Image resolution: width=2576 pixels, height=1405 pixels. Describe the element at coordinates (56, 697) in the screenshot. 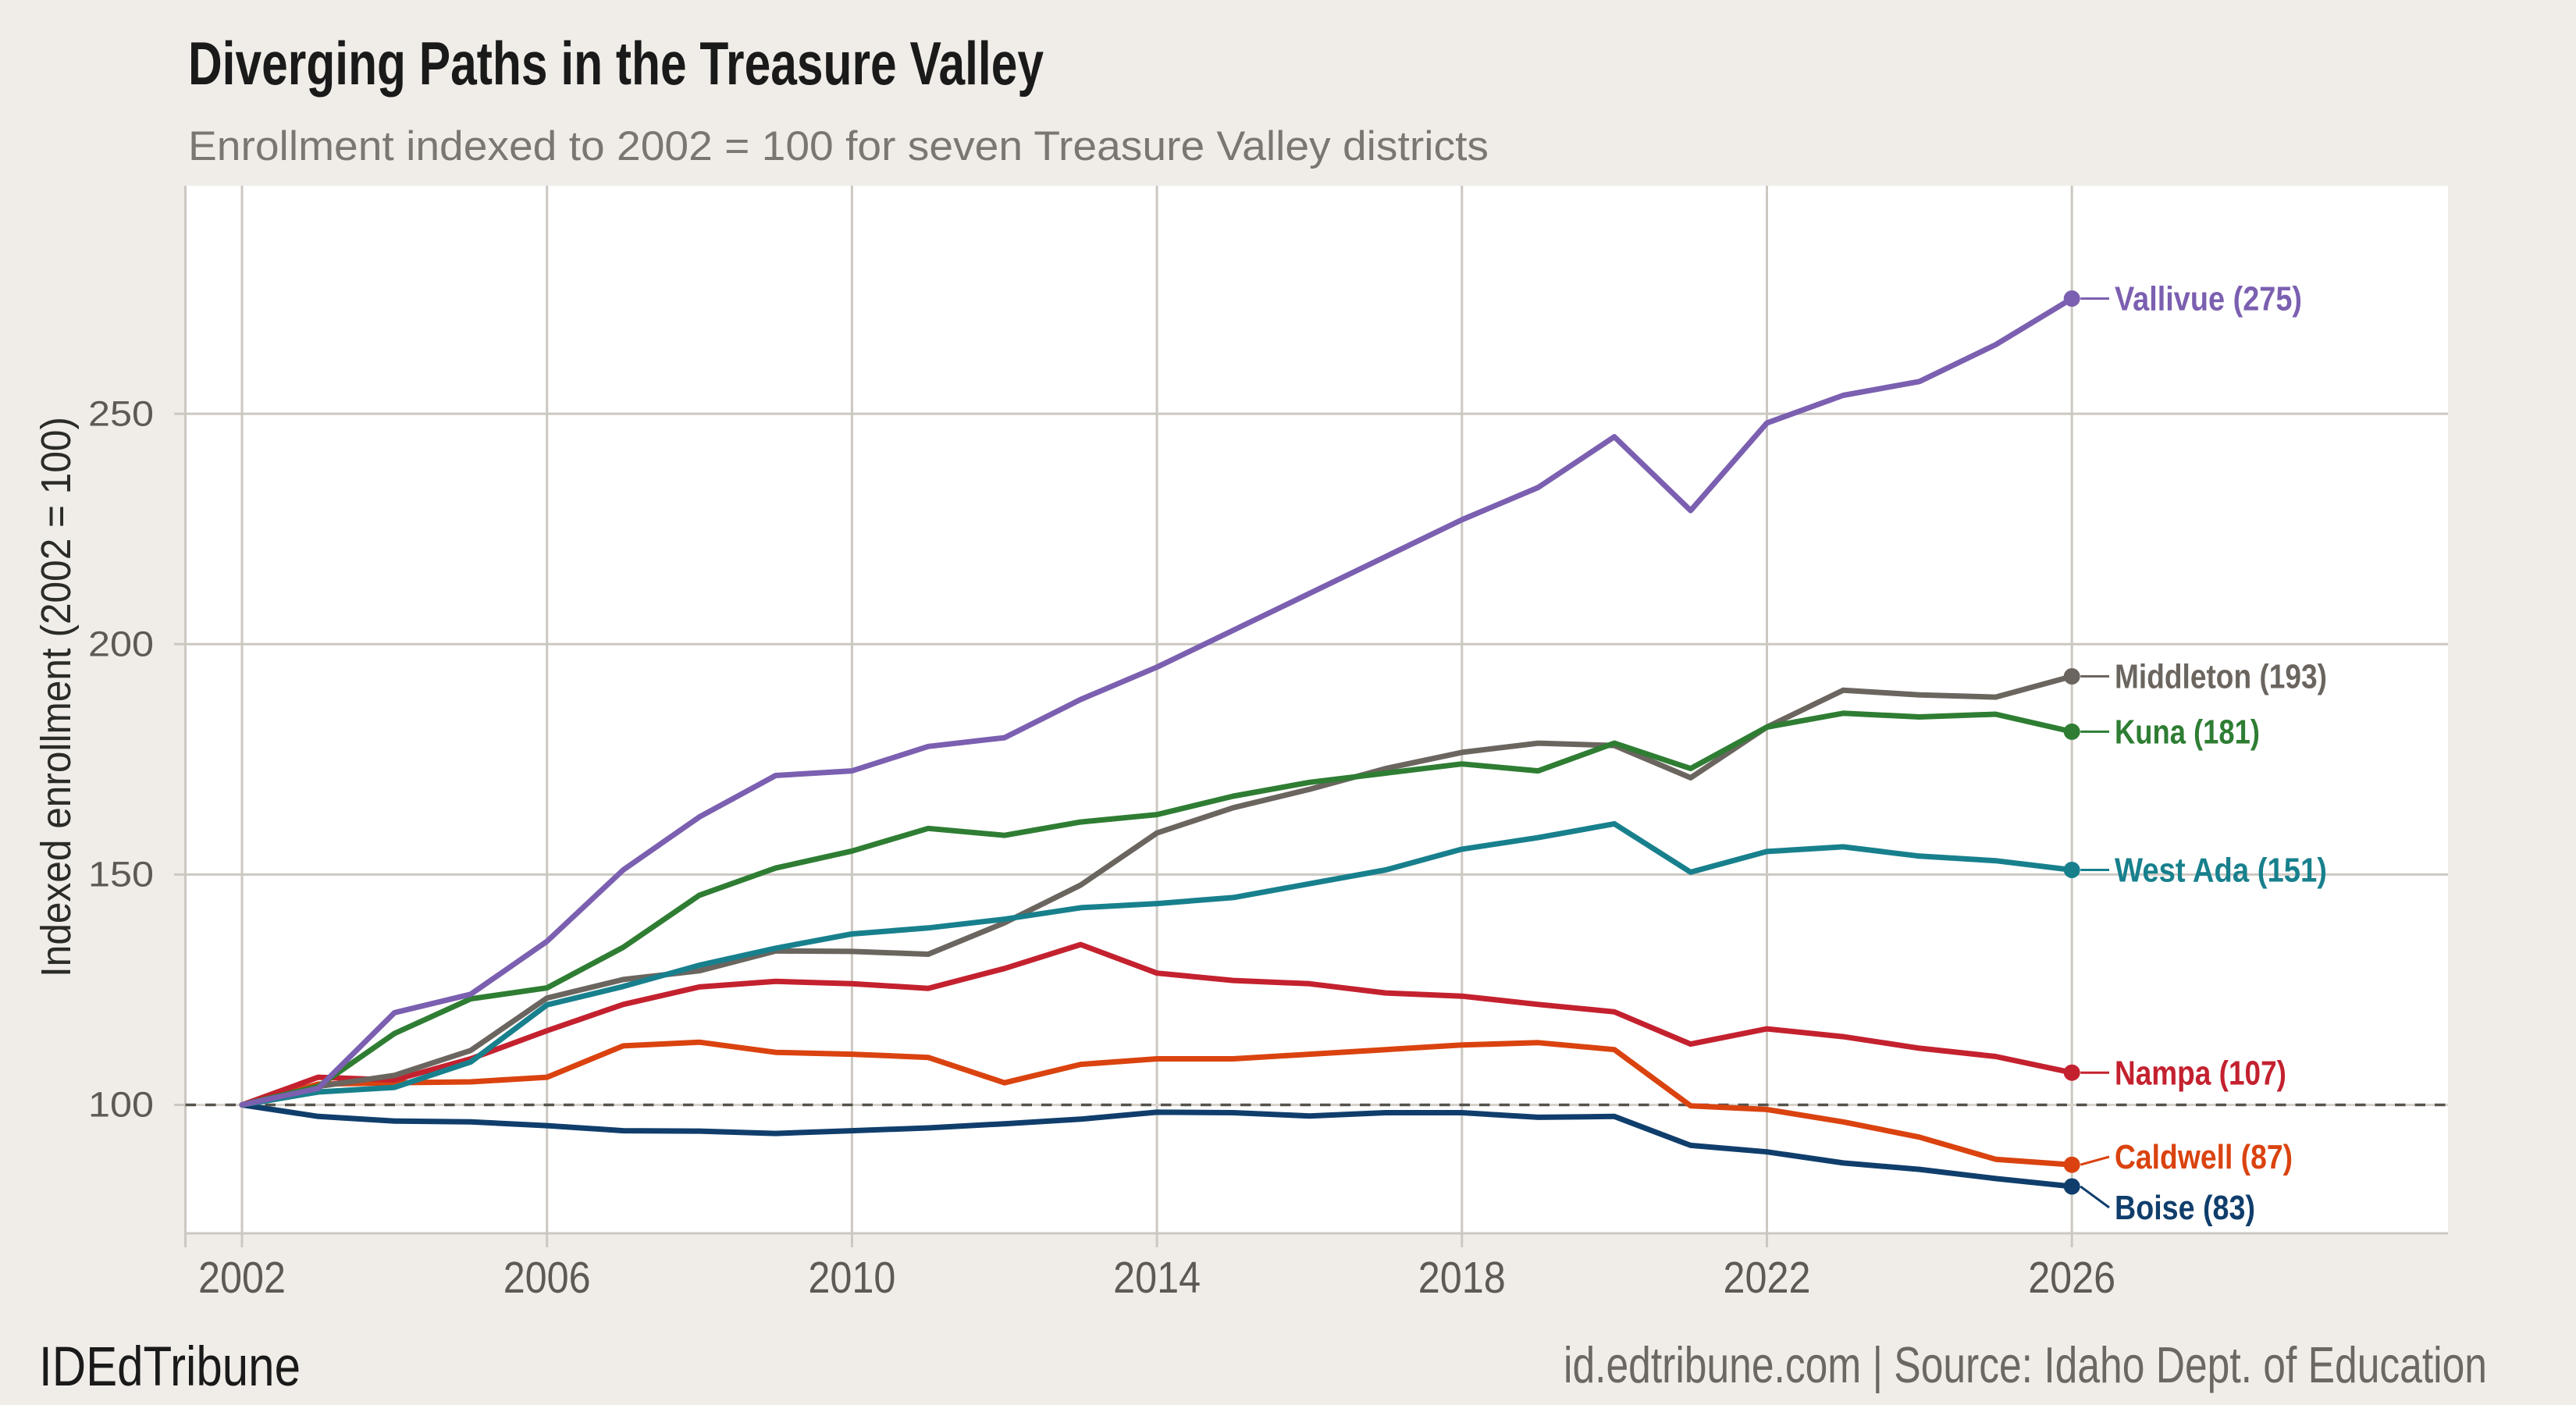

I see `svg-text:Indexed enrollment (2002 = 100: Indexed enrollment (2002 = 100)` at that location.